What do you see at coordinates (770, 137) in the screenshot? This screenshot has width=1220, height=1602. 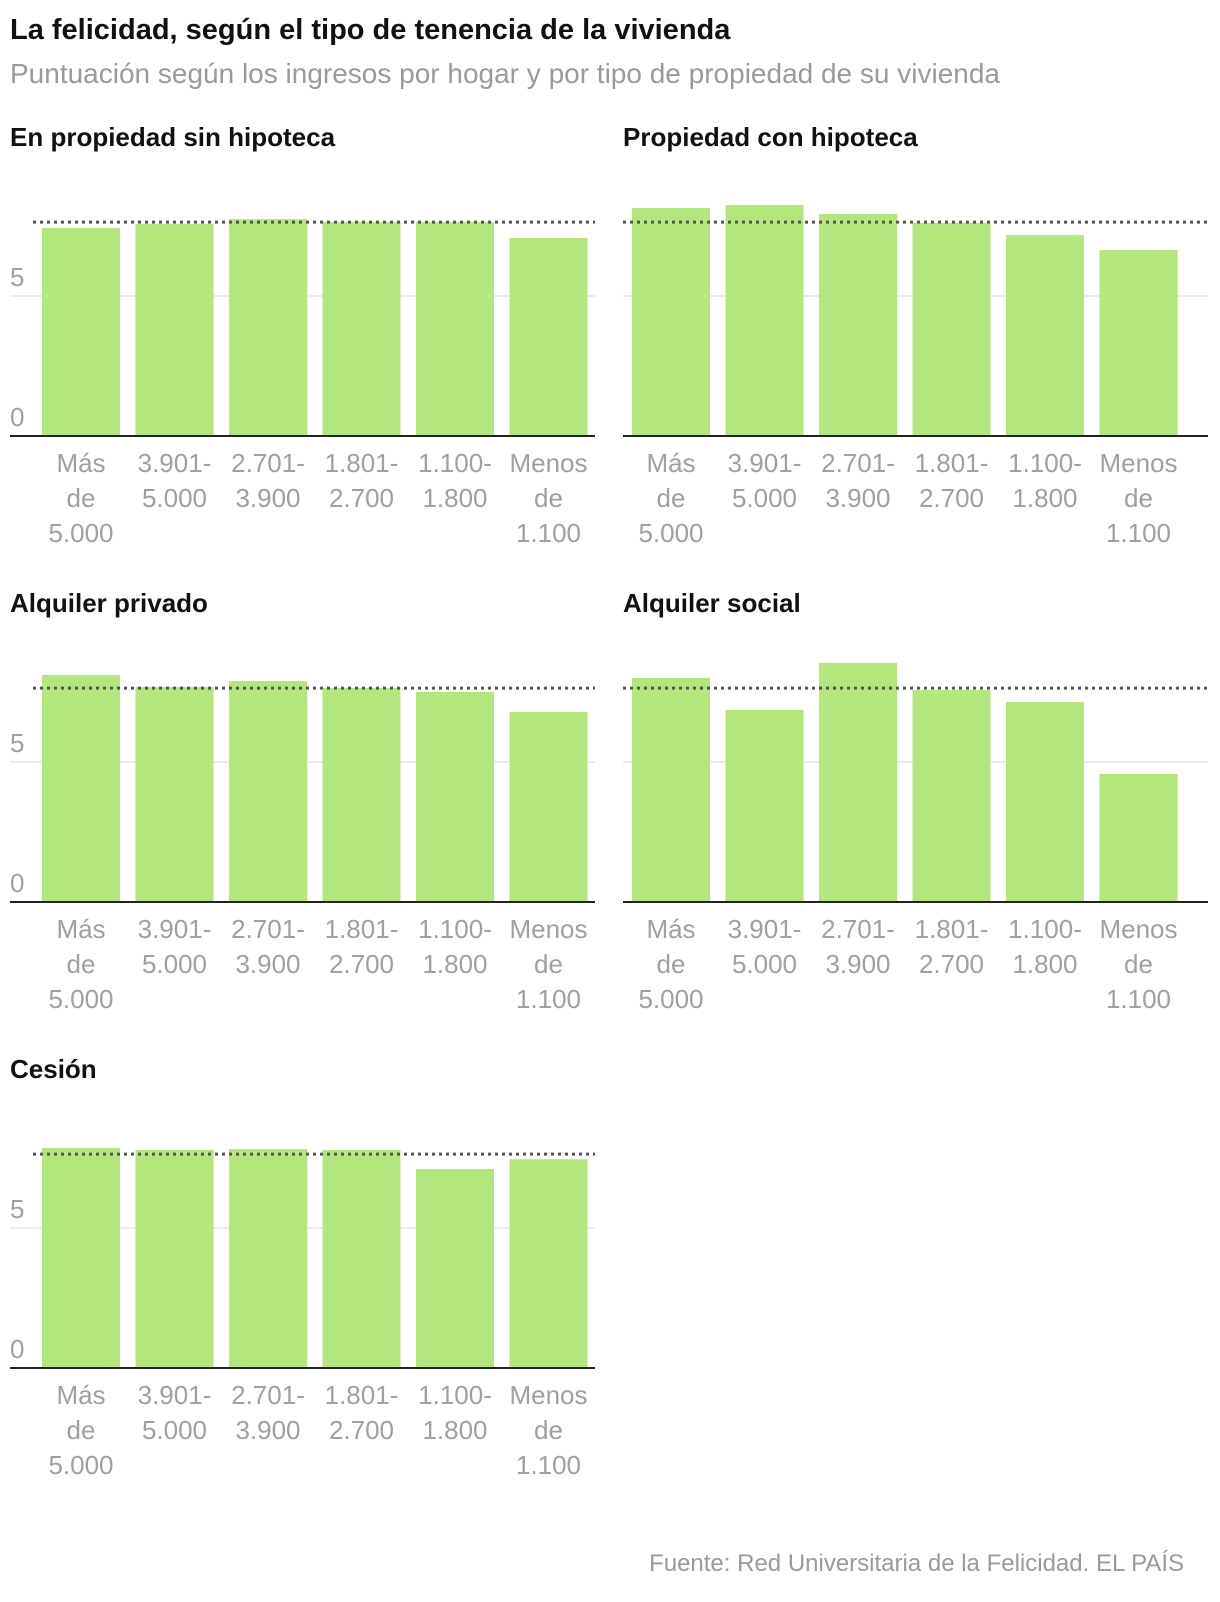 I see `panel-title: Propiedad con hipoteca` at bounding box center [770, 137].